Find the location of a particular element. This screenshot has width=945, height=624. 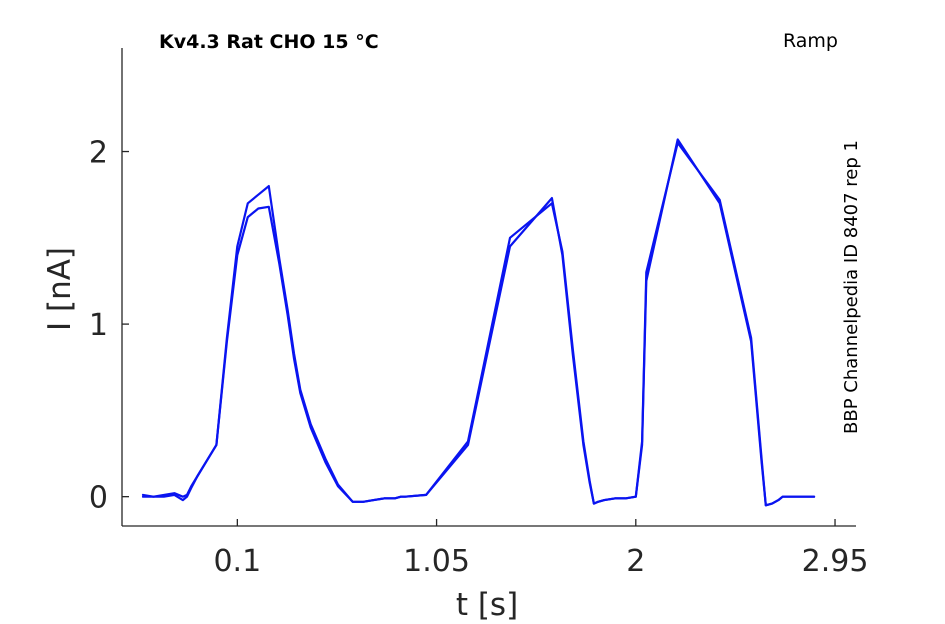

y-tick-label: 2 is located at coordinates (98, 153).